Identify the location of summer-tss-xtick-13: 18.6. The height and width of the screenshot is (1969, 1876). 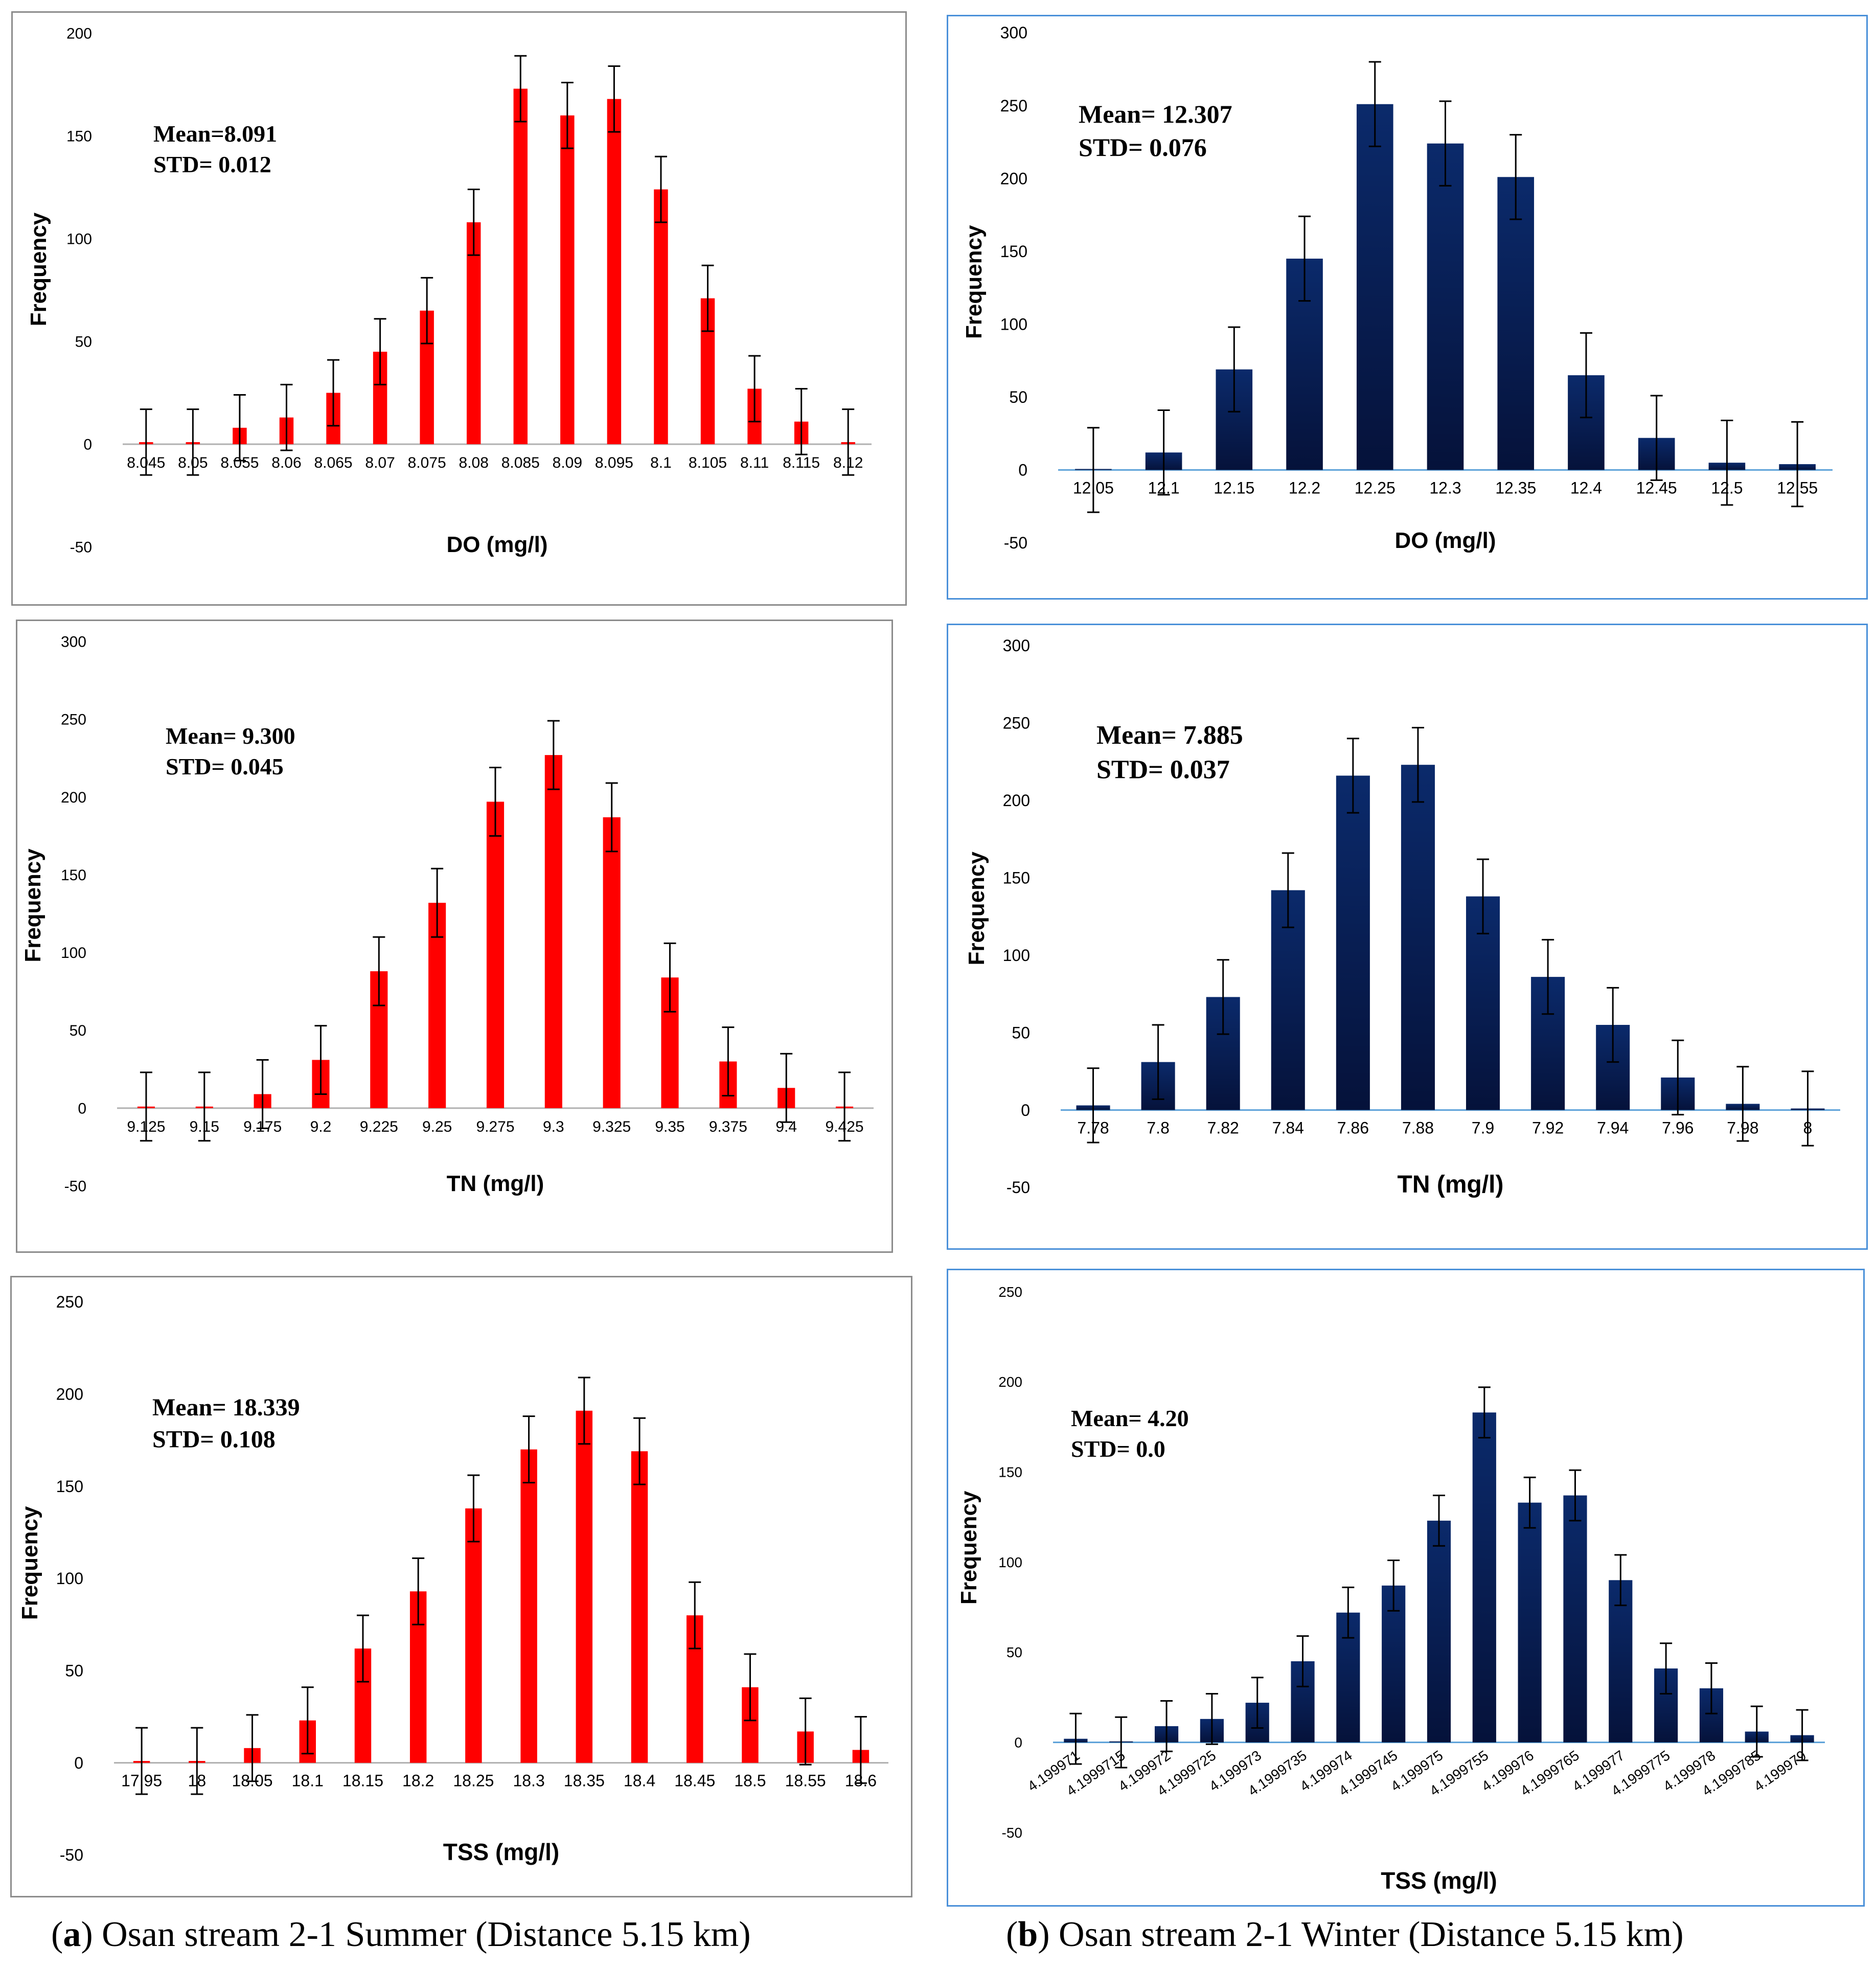
(861, 1781).